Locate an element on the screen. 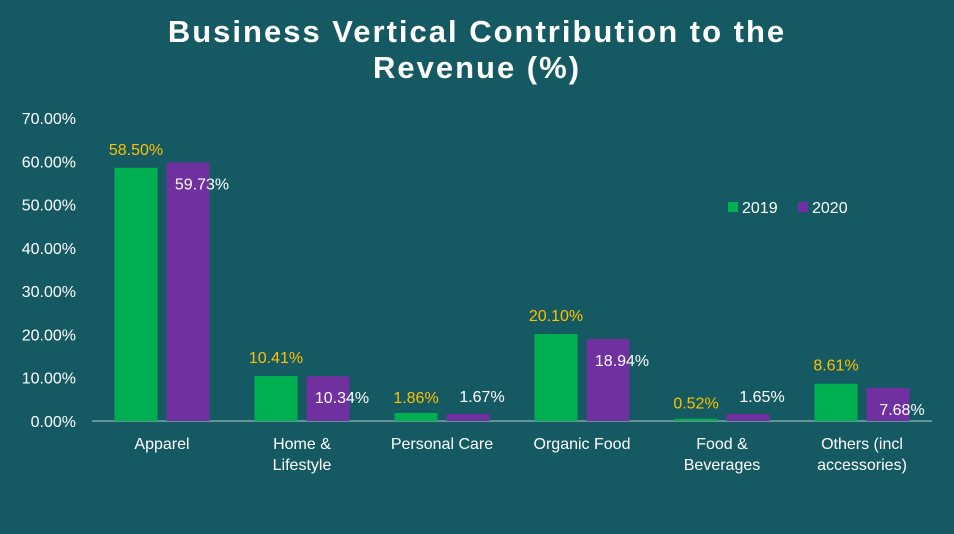 This screenshot has height=534, width=954. category-label: Lifestyle is located at coordinates (302, 465).